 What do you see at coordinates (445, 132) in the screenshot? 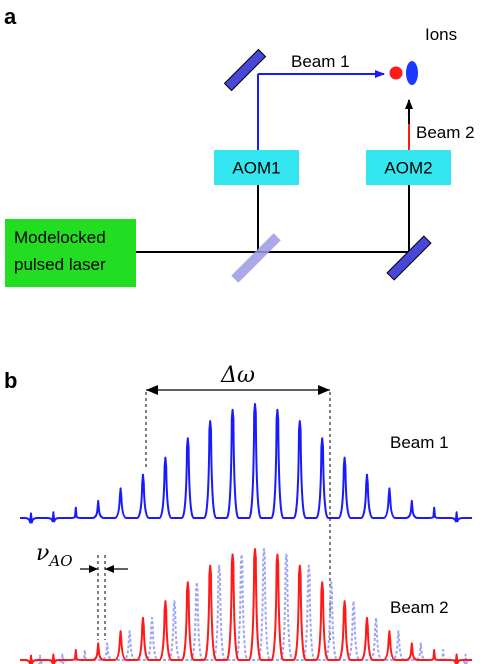
I see `beam2-label: Beam 2` at bounding box center [445, 132].